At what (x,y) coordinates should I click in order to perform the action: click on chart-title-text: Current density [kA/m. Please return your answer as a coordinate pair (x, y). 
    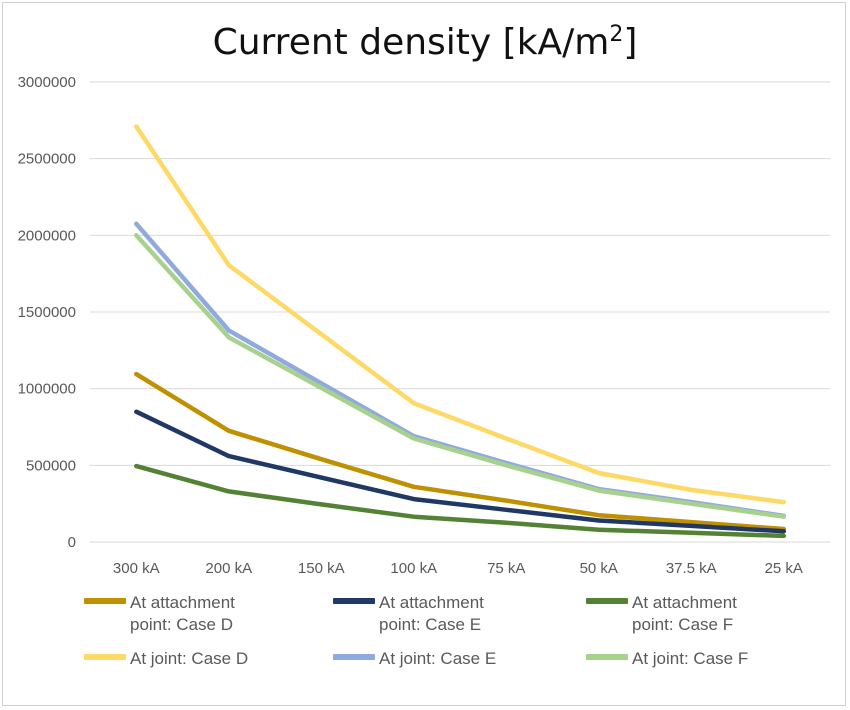
    Looking at the image, I should click on (411, 42).